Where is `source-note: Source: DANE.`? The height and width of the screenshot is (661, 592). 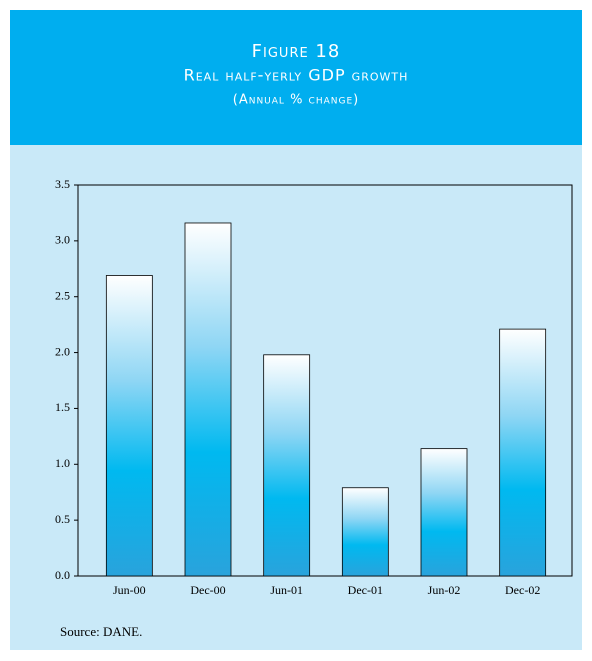 source-note: Source: DANE. is located at coordinates (101, 631).